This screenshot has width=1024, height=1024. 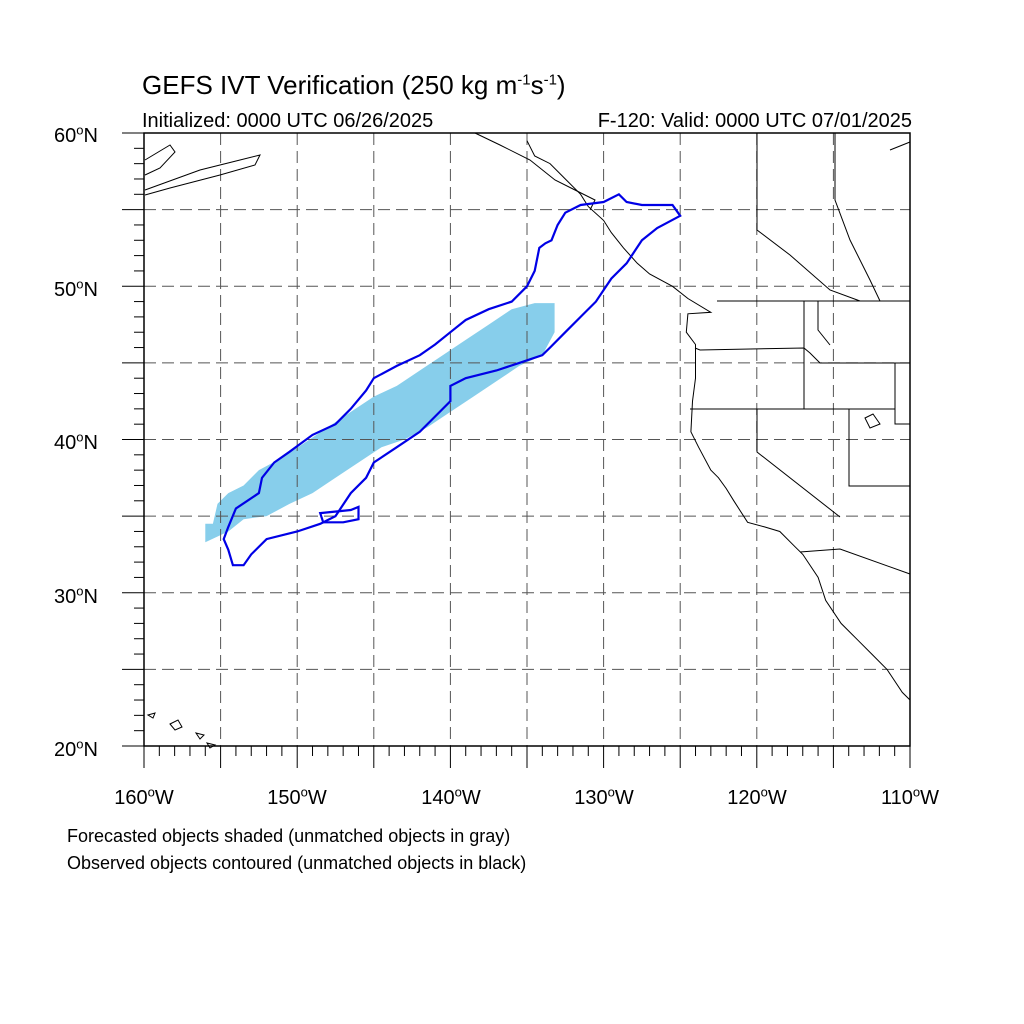 What do you see at coordinates (76, 748) in the screenshot?
I see `lat-label-20n: 20oN` at bounding box center [76, 748].